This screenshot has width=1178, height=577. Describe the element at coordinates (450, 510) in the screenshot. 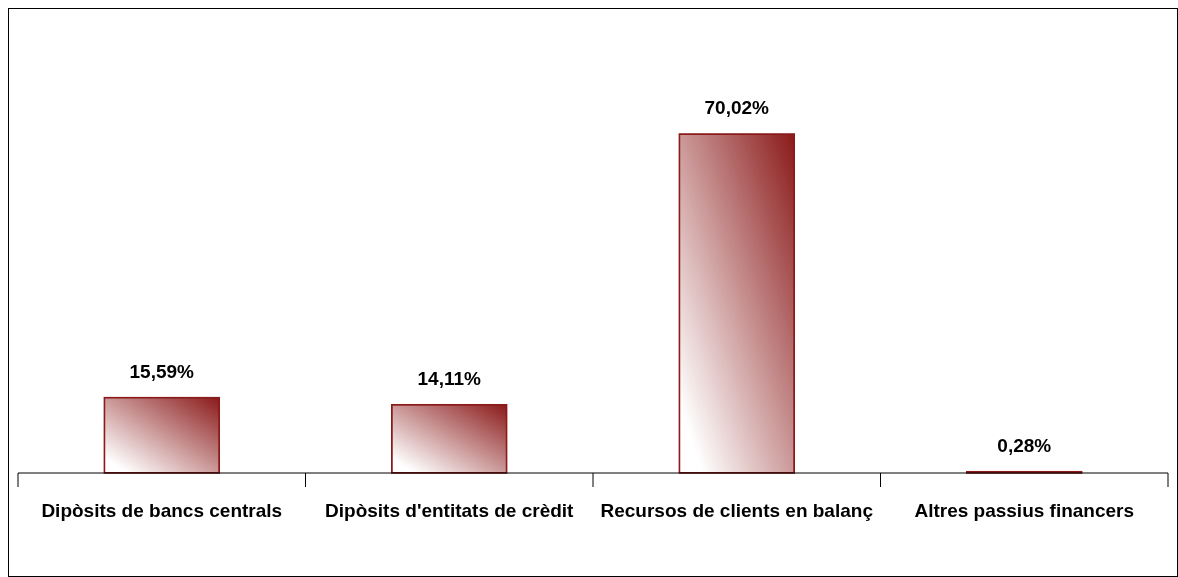

I see `x-tick-label: Dipòsits d'entitats de crèdit` at that location.